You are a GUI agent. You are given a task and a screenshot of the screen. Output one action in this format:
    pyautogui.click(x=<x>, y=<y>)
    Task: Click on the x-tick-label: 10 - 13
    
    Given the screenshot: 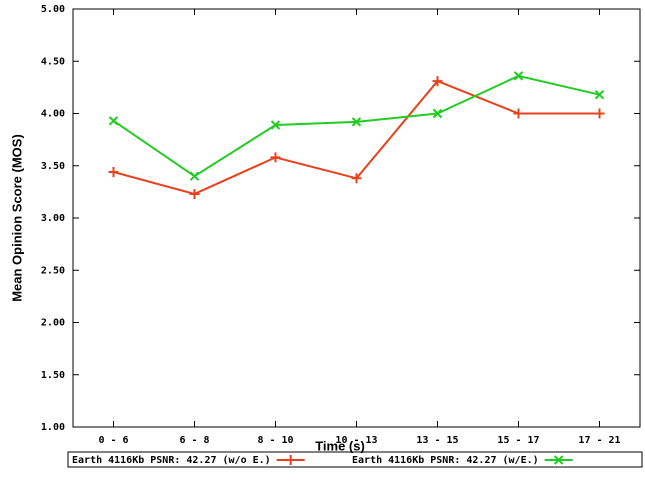 What is the action you would take?
    pyautogui.click(x=356, y=440)
    